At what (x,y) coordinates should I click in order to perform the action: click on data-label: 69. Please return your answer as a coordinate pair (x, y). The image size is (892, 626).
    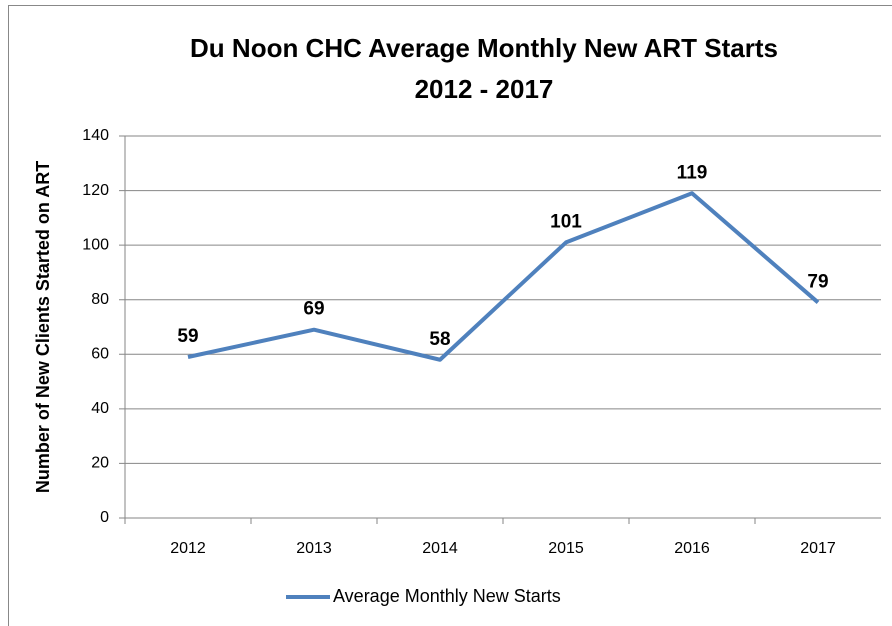
    Looking at the image, I should click on (313, 309).